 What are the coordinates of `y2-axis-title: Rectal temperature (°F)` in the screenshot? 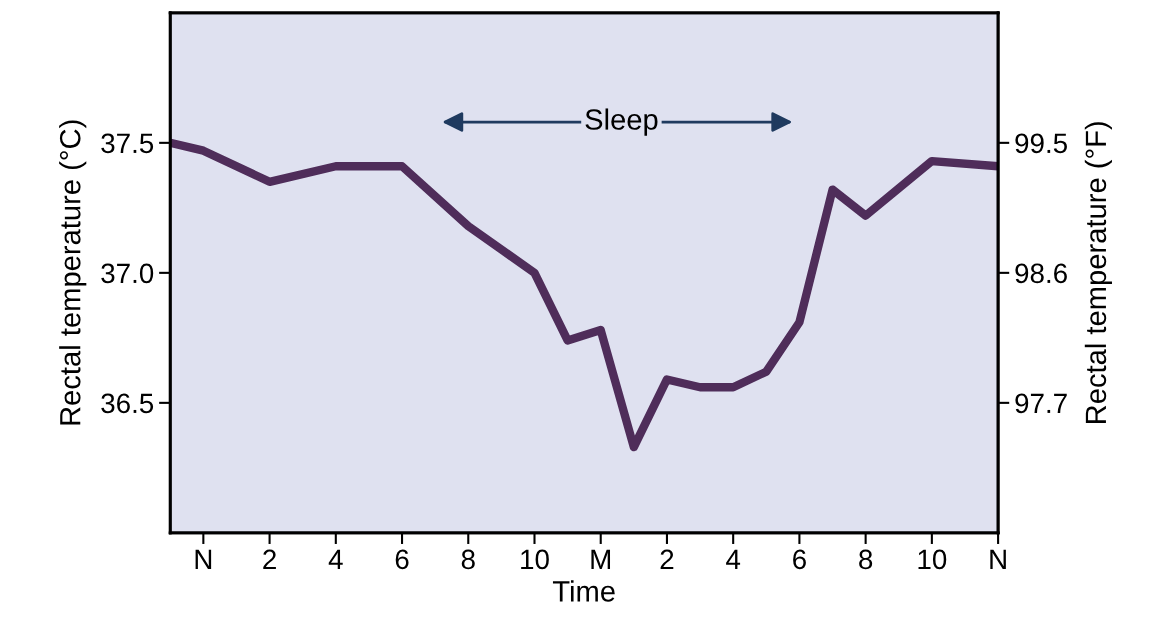 It's located at (1098, 272).